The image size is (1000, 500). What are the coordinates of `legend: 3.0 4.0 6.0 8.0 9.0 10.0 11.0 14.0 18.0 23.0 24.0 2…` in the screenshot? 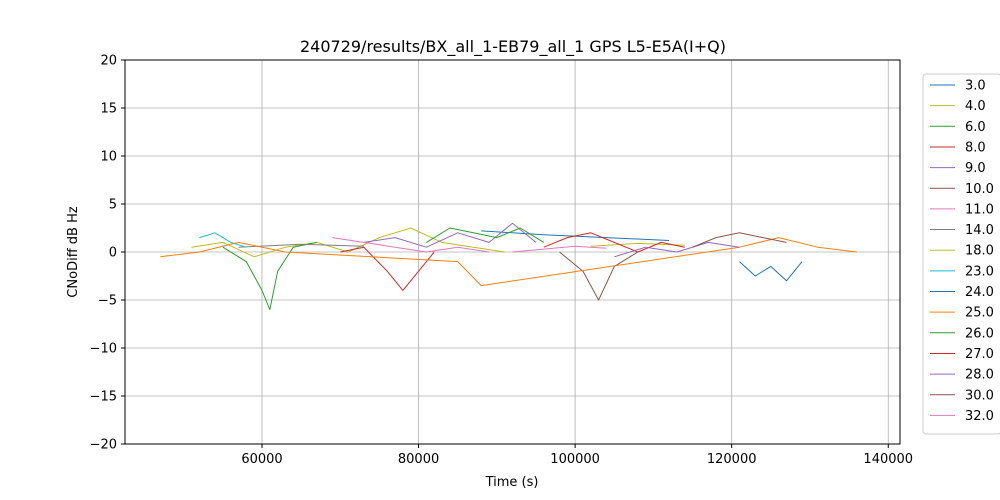 It's located at (961, 254).